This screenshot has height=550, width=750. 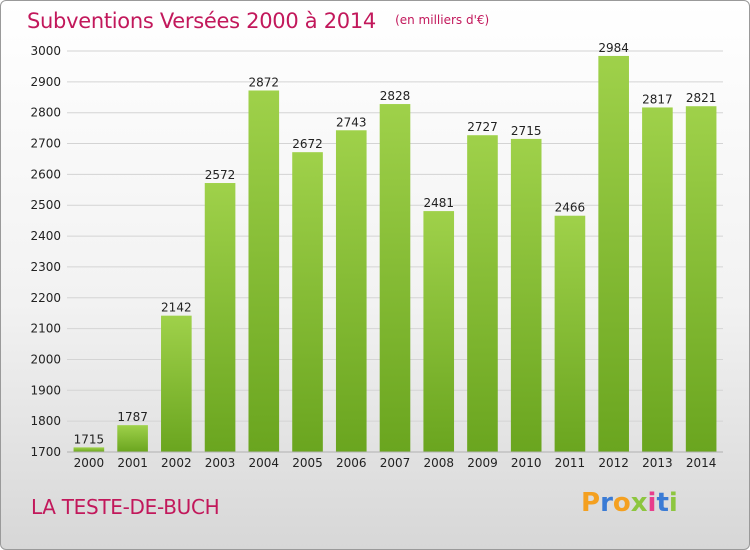 What do you see at coordinates (45, 421) in the screenshot?
I see `y-tick-label: 1800` at bounding box center [45, 421].